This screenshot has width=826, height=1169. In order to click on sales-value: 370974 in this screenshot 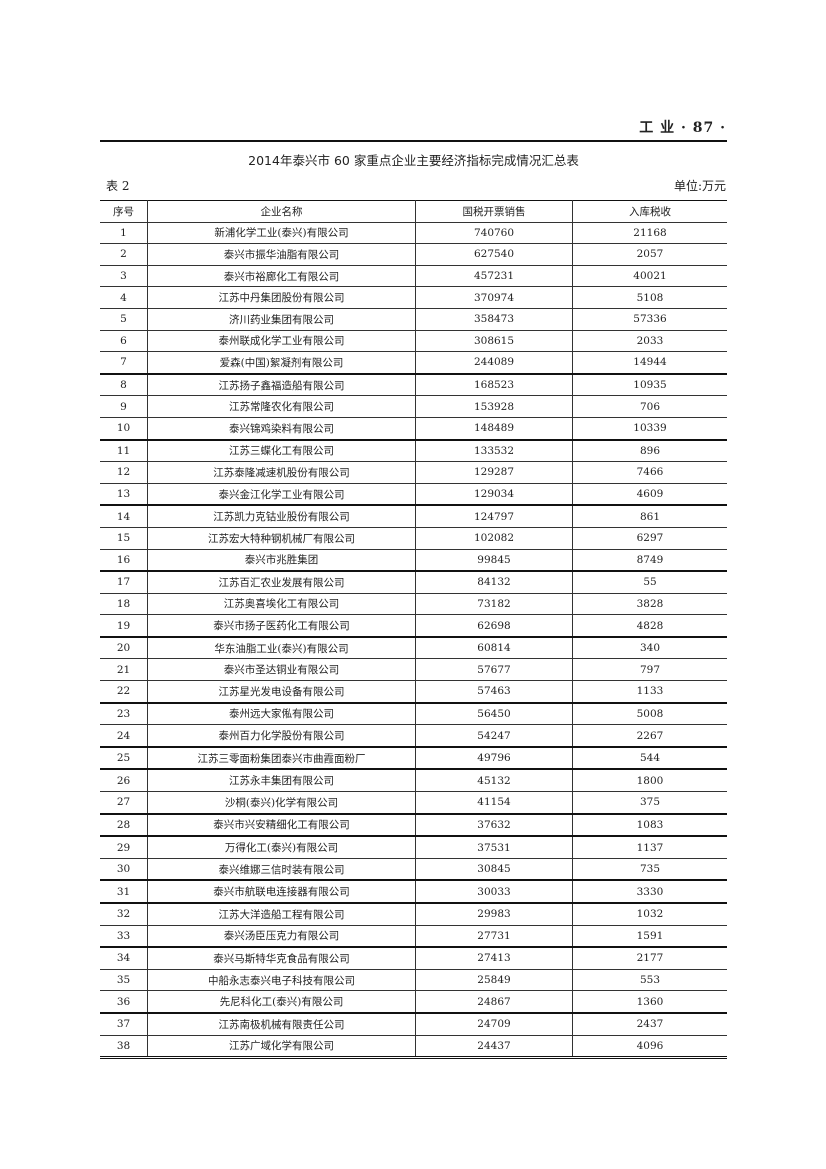, I will do `click(494, 297)`.